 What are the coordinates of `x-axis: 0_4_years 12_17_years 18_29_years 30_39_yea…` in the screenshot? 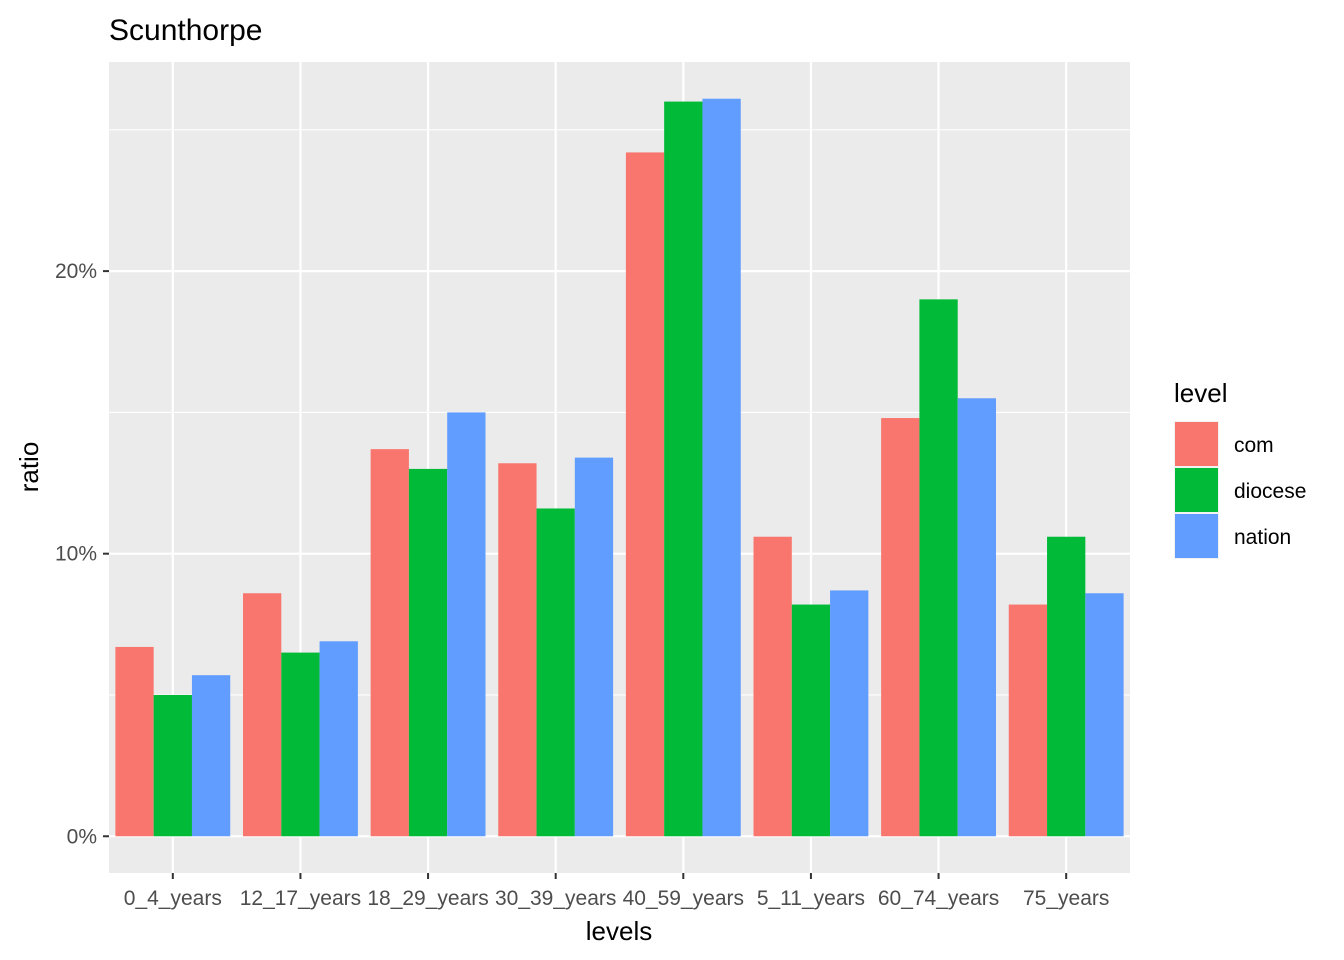 It's located at (616, 891).